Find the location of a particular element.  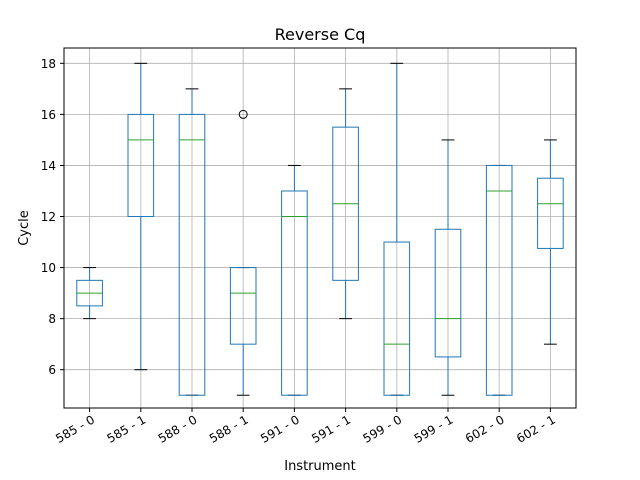

y-tick-label: 14 is located at coordinates (48, 166).